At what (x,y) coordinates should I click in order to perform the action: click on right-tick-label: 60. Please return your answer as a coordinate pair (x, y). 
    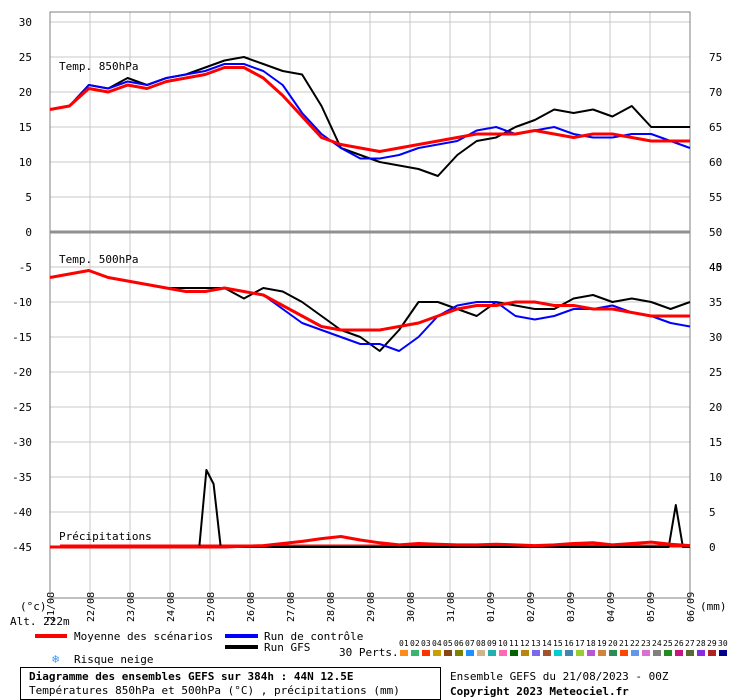
    Looking at the image, I should click on (715, 162).